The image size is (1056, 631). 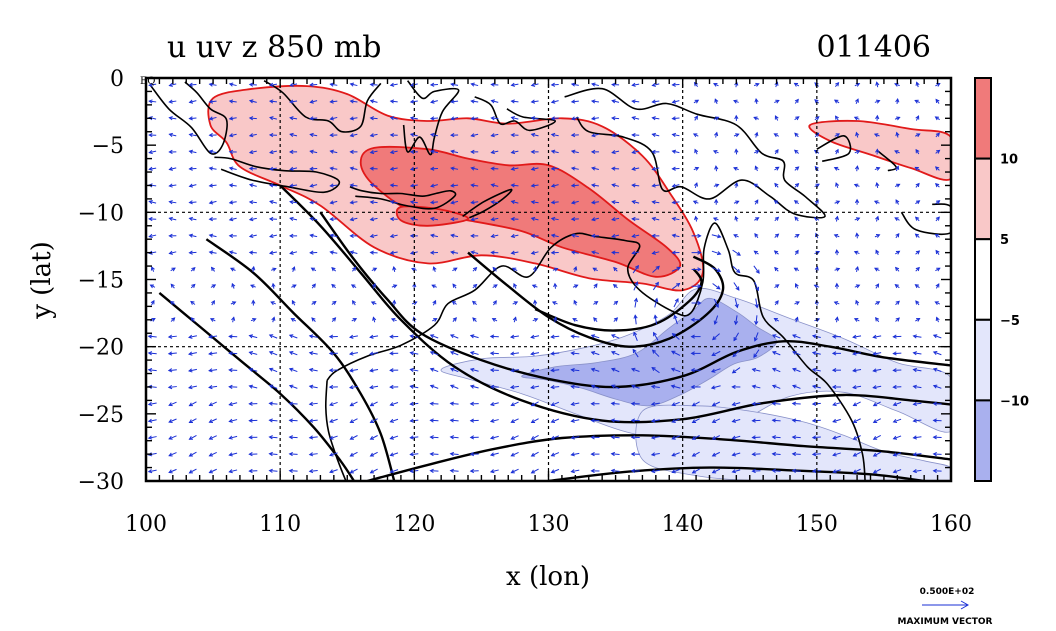 I want to click on colorbar: 105−5−10, so click(x=1001, y=279).